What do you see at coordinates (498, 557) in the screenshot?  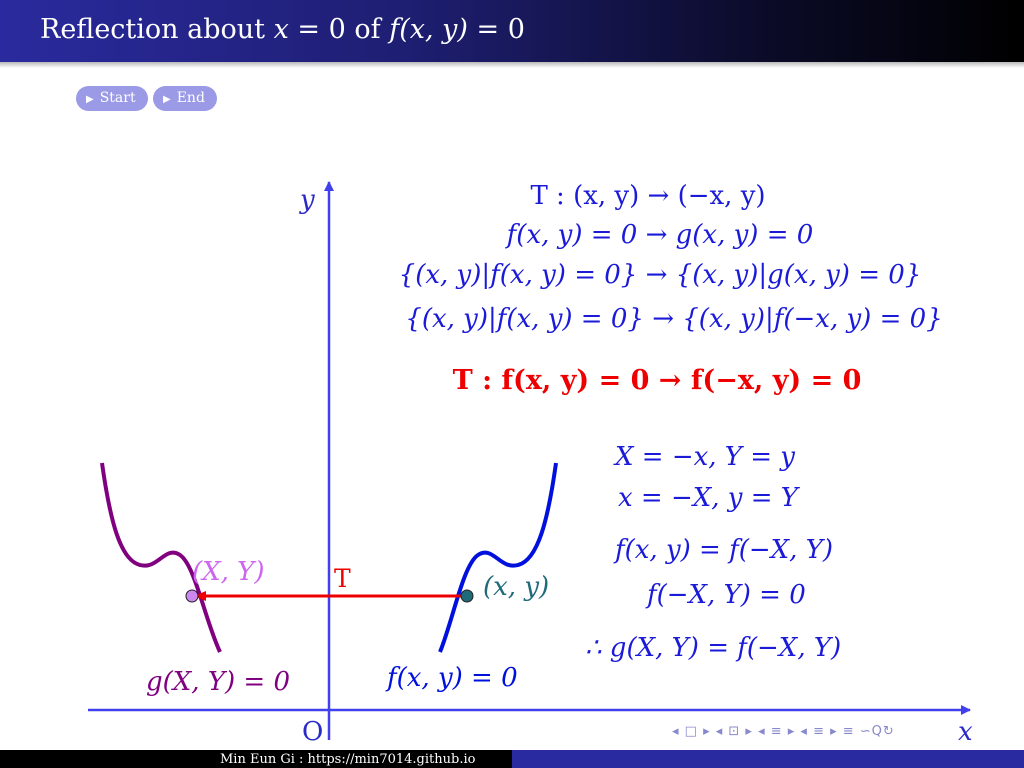 I see `original-curve` at bounding box center [498, 557].